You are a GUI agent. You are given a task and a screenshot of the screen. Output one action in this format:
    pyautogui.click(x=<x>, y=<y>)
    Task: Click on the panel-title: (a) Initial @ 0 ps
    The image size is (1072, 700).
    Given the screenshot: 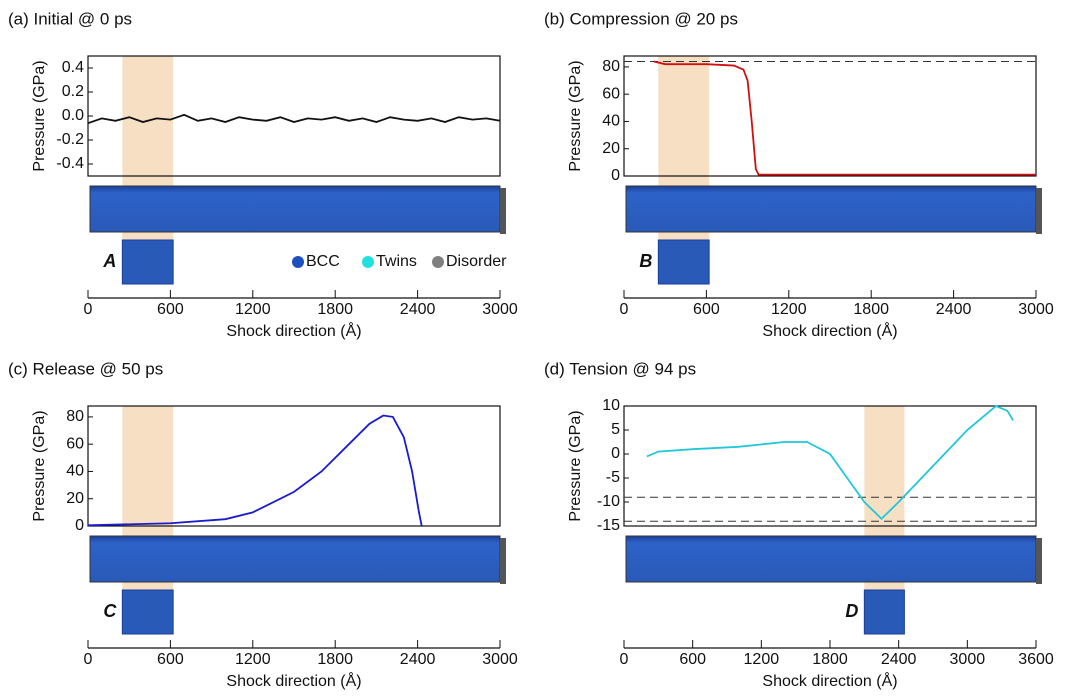 What is the action you would take?
    pyautogui.click(x=70, y=18)
    